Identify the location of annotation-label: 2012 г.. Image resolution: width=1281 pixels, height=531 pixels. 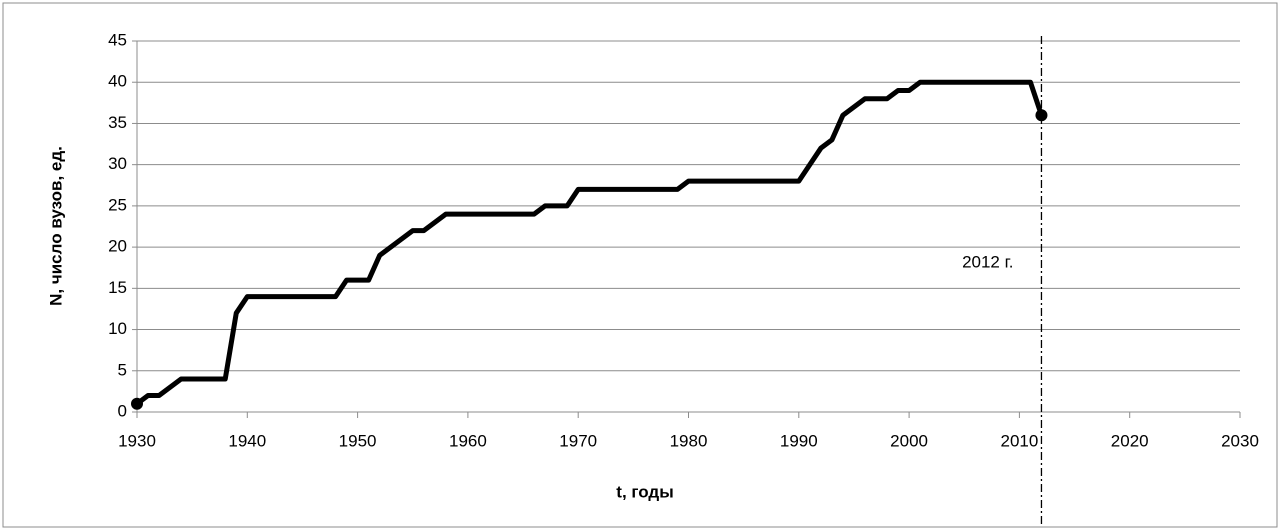
(987, 261).